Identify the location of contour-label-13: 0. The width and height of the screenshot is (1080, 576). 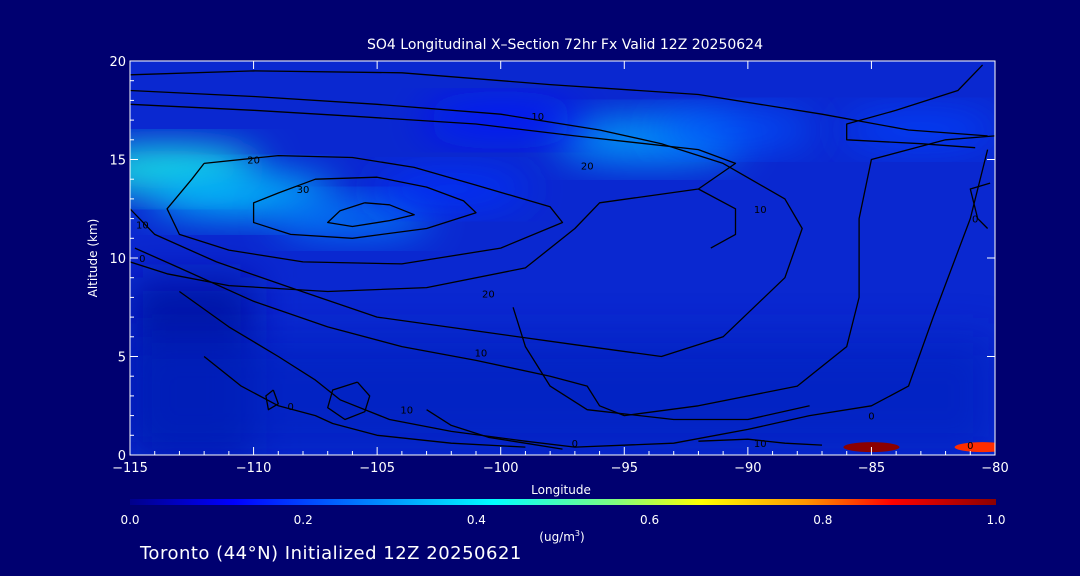
(871, 417).